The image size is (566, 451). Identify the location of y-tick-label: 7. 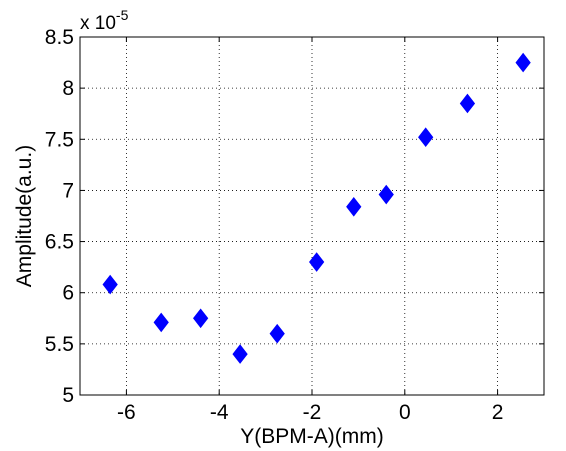
(68, 190).